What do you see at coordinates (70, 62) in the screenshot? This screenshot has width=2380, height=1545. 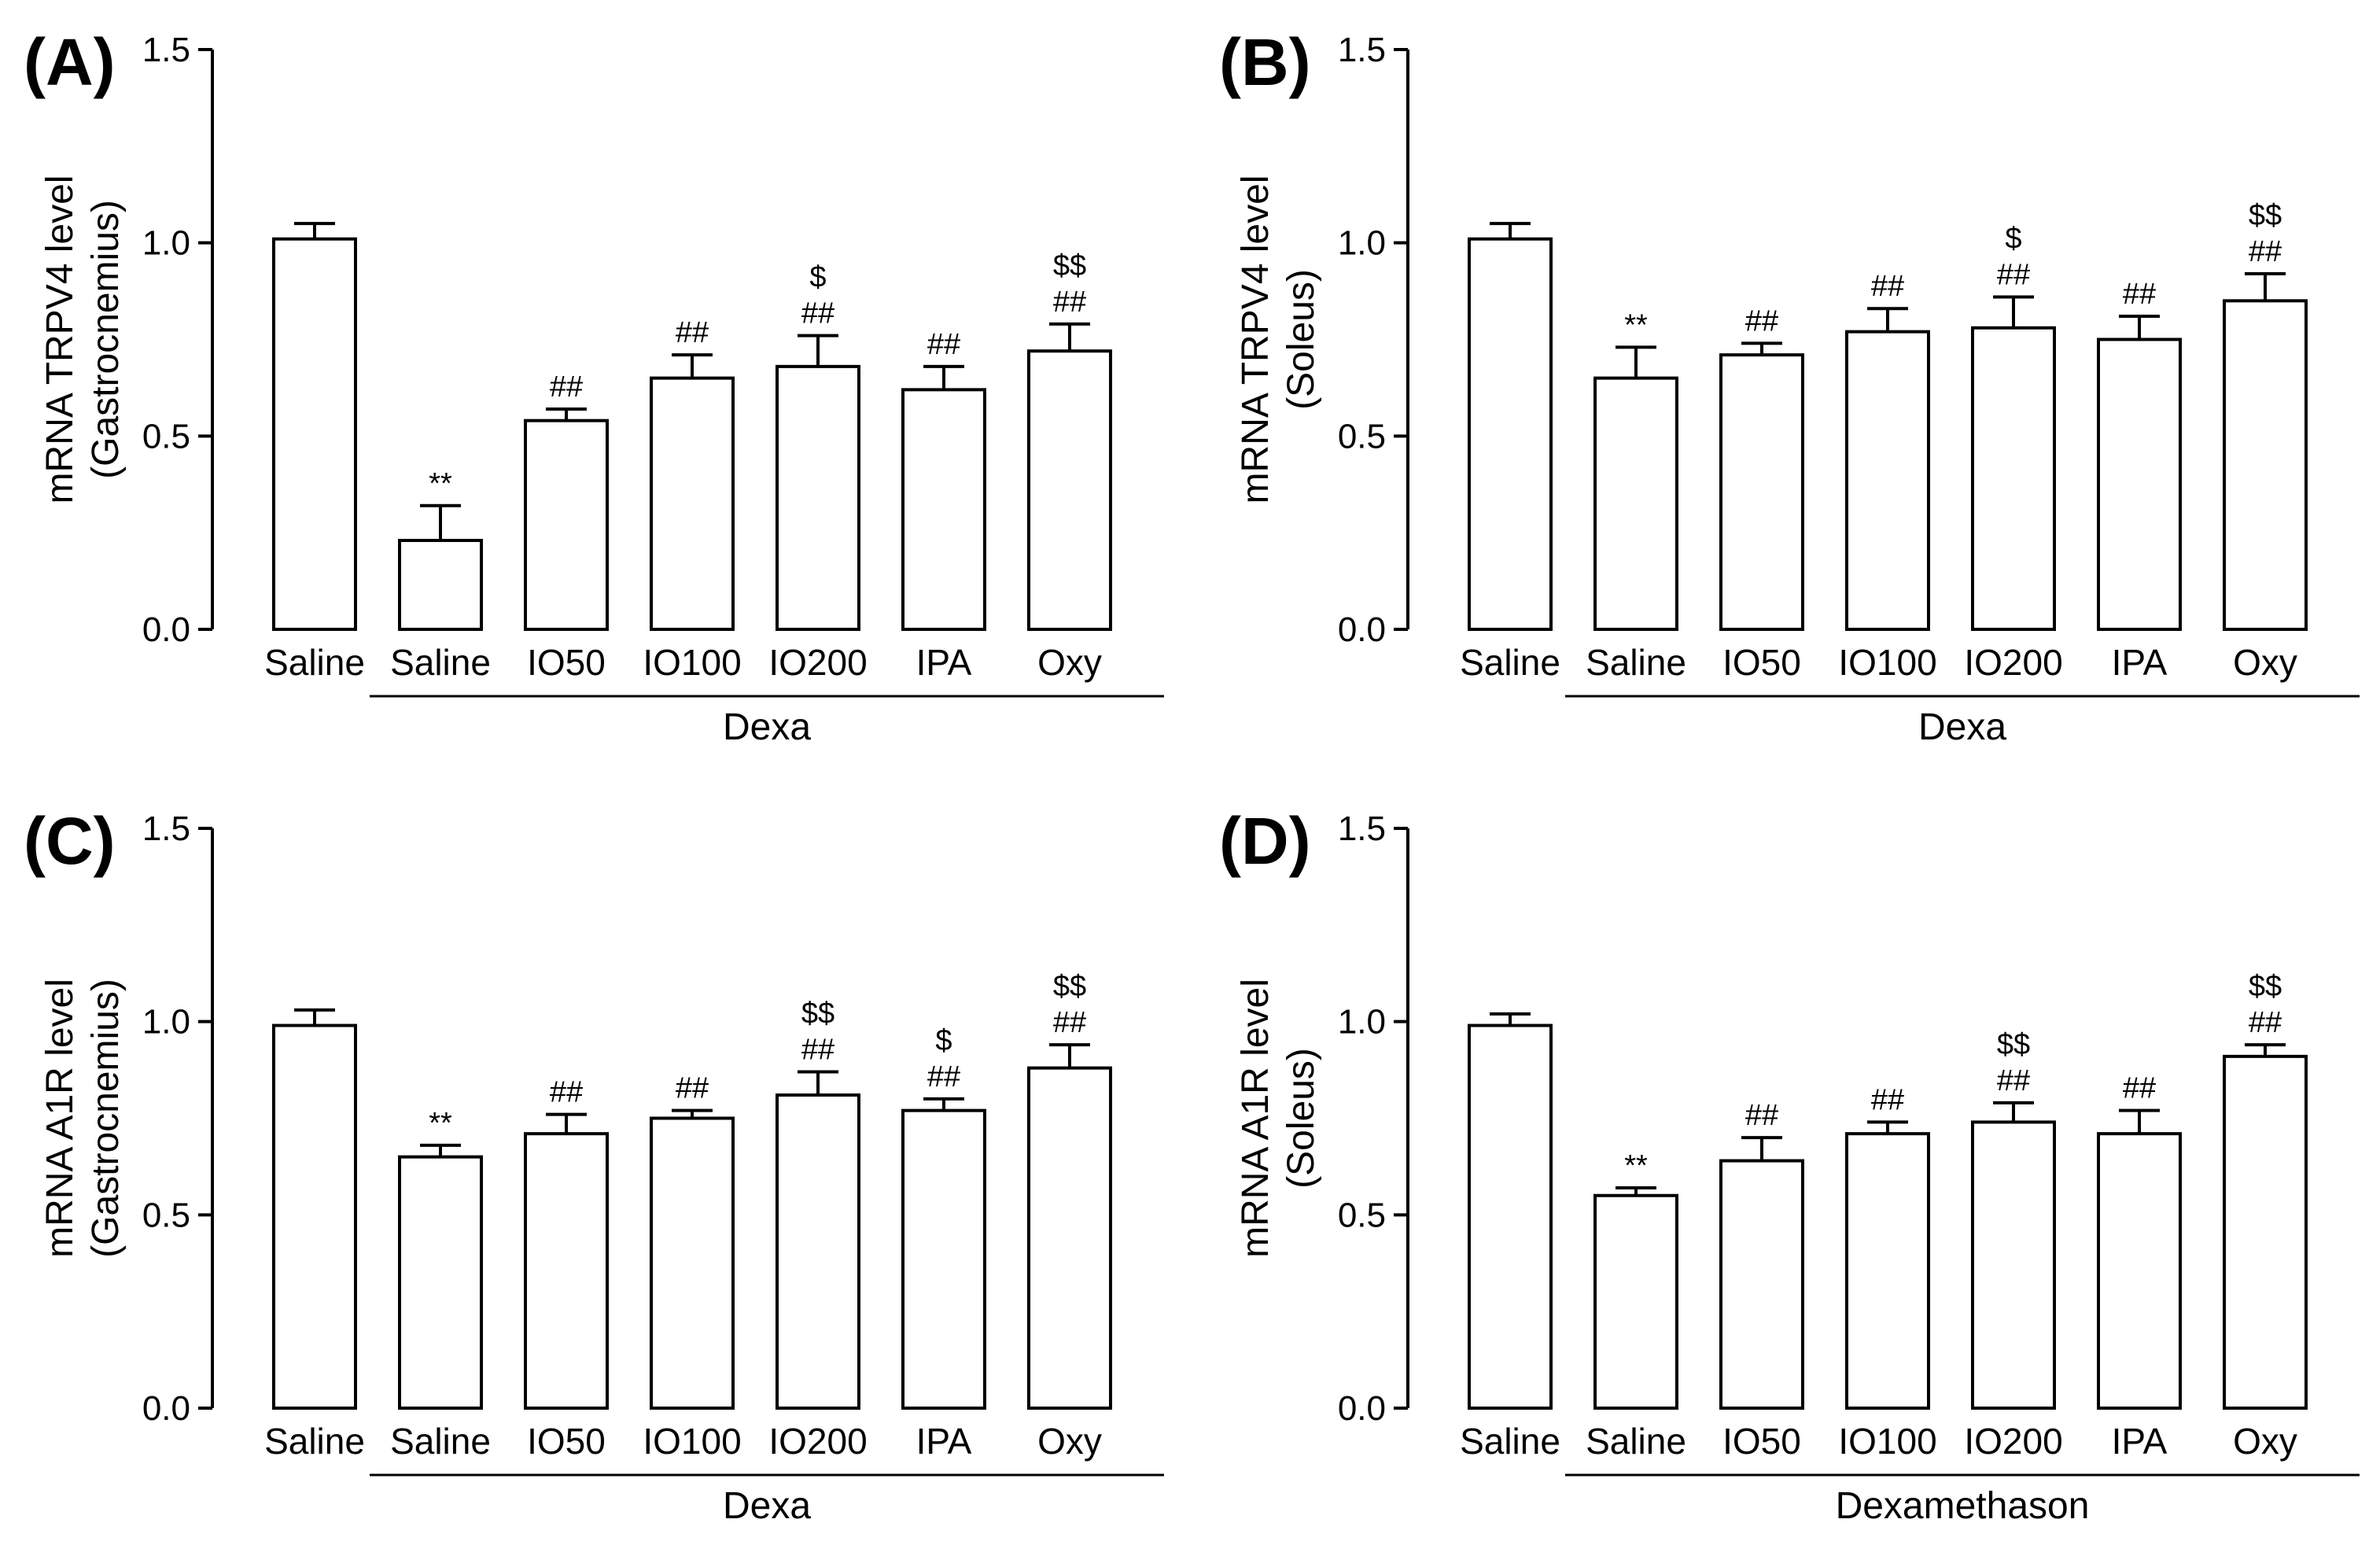 I see `panel-label: (A)` at bounding box center [70, 62].